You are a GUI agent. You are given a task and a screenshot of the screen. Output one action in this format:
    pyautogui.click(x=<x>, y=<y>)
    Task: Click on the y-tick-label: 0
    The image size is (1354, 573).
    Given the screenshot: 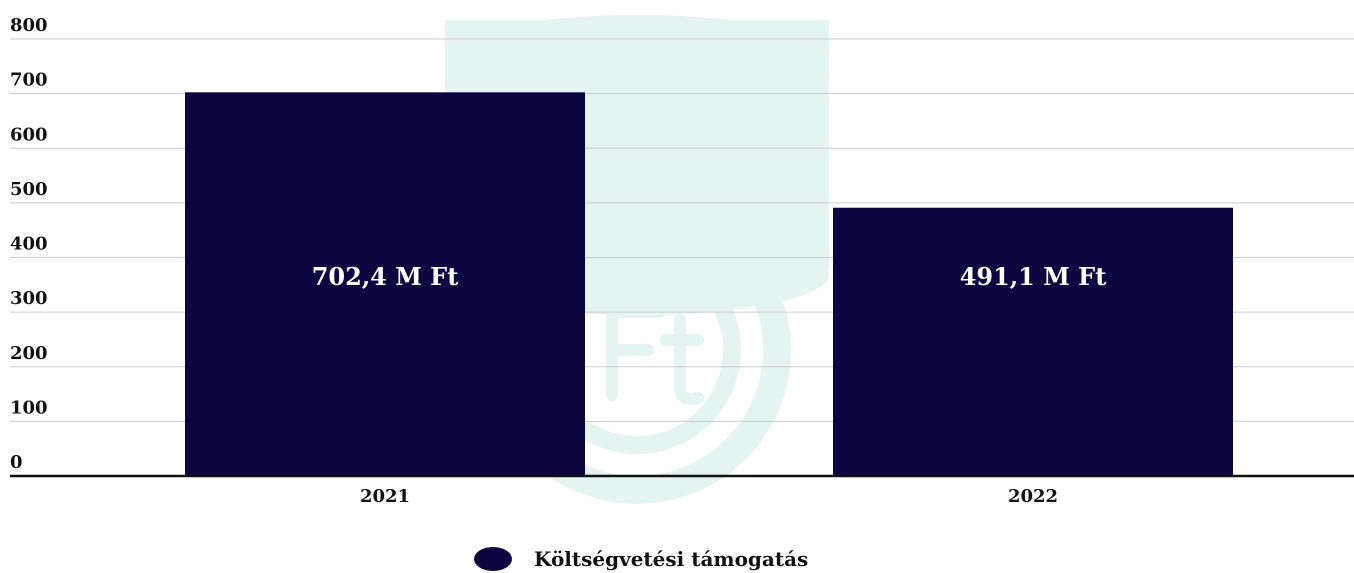 What is the action you would take?
    pyautogui.click(x=16, y=462)
    